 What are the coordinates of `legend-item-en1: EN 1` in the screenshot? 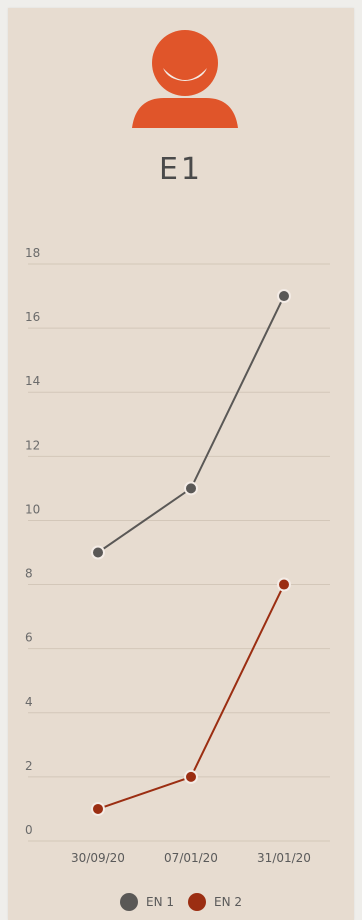 It's located at (146, 902).